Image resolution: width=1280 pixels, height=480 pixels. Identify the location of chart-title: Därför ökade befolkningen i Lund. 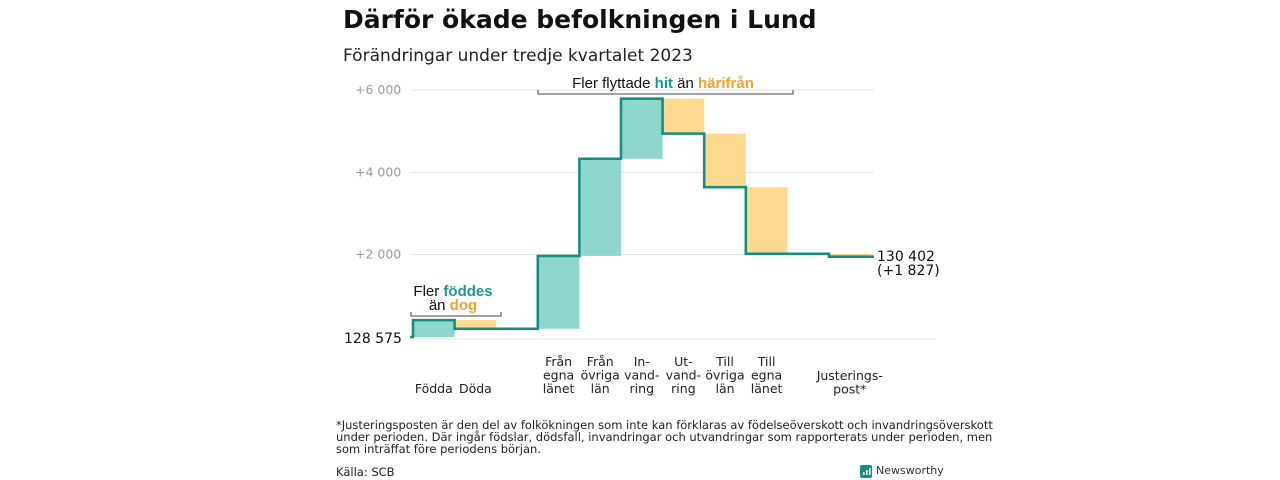
(580, 19).